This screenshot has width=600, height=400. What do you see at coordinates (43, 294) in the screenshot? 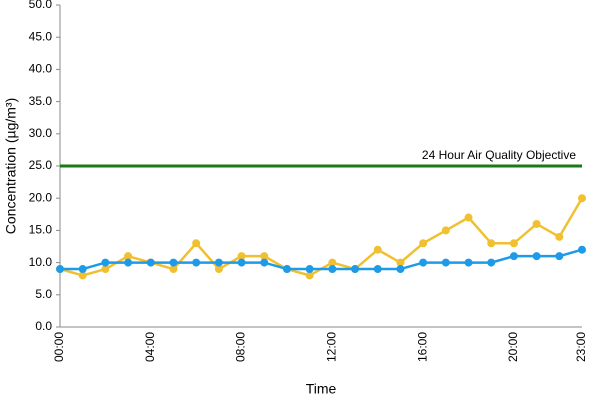
I see `y-tick-label: 5.0` at bounding box center [43, 294].